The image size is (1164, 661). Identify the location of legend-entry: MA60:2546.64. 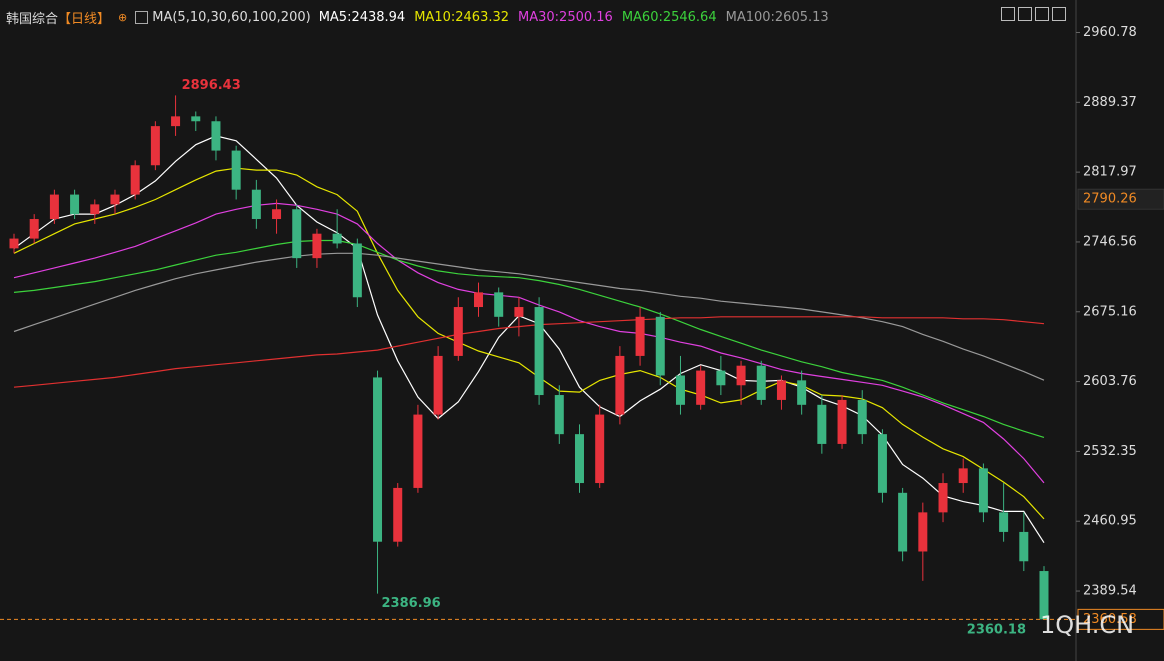
(669, 17).